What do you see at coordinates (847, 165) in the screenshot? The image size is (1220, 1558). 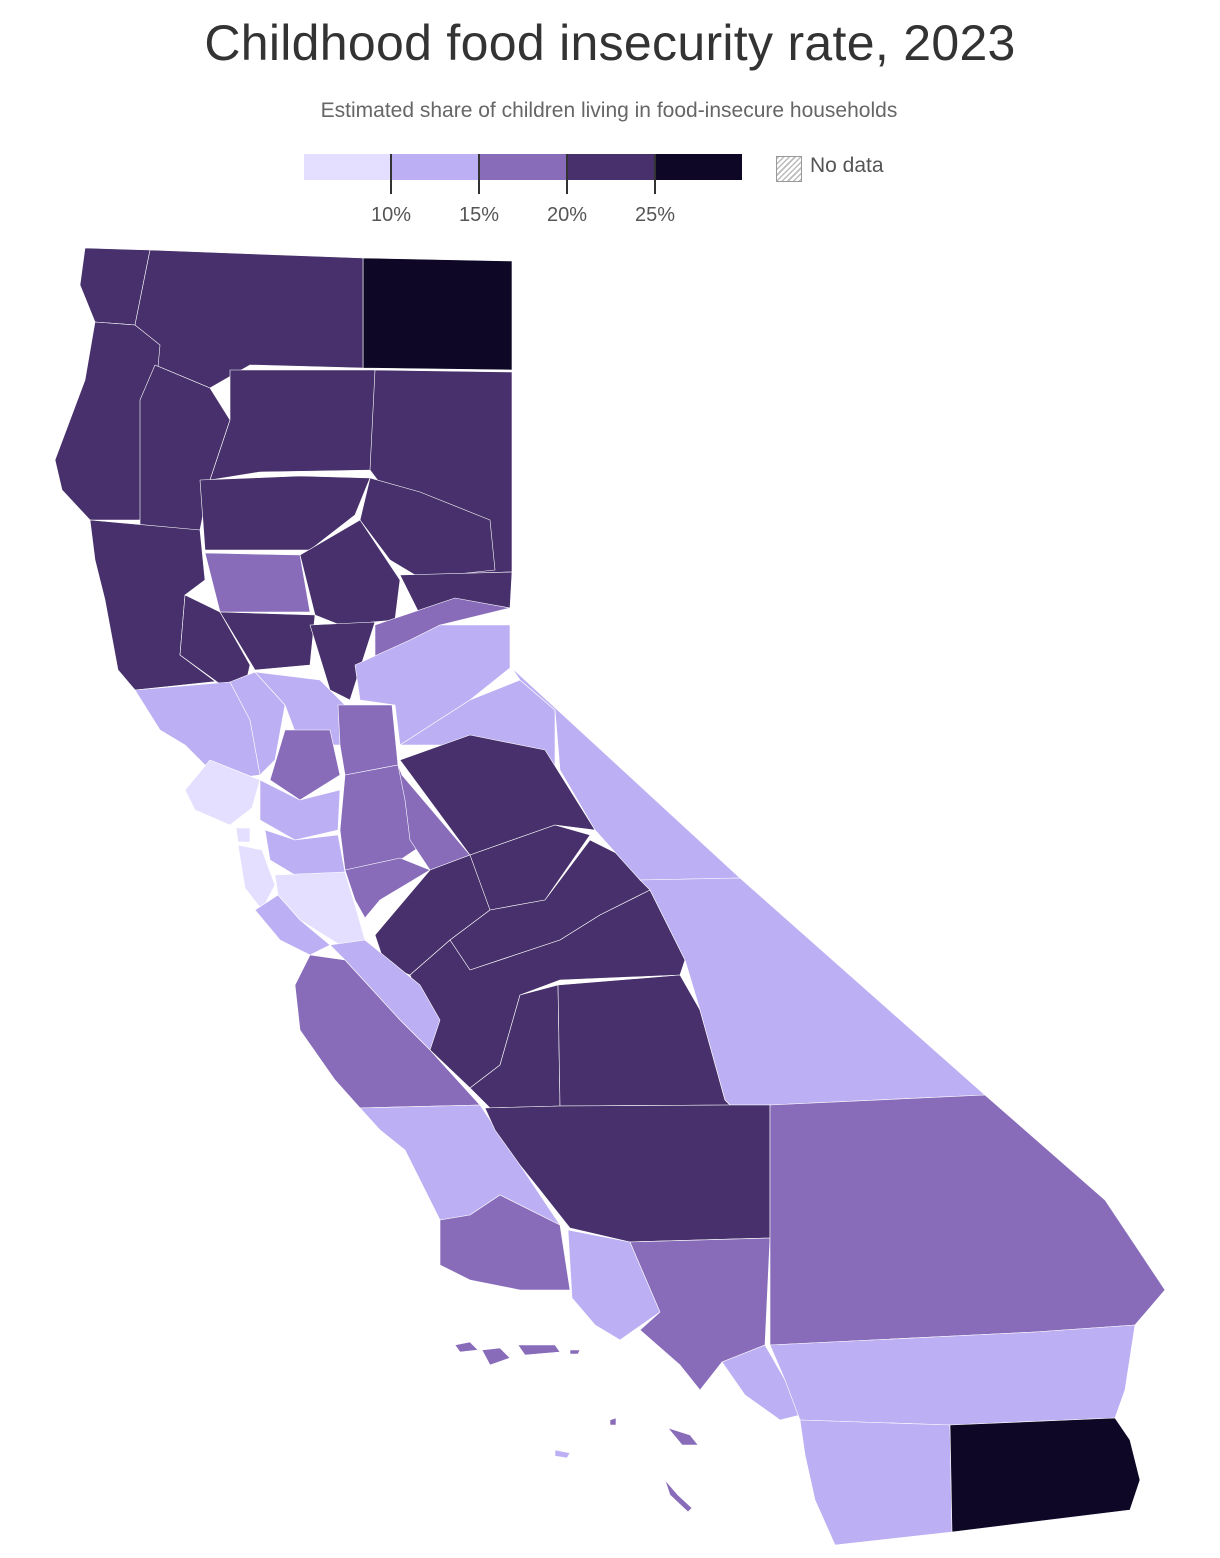 I see `no-data-label: No data` at bounding box center [847, 165].